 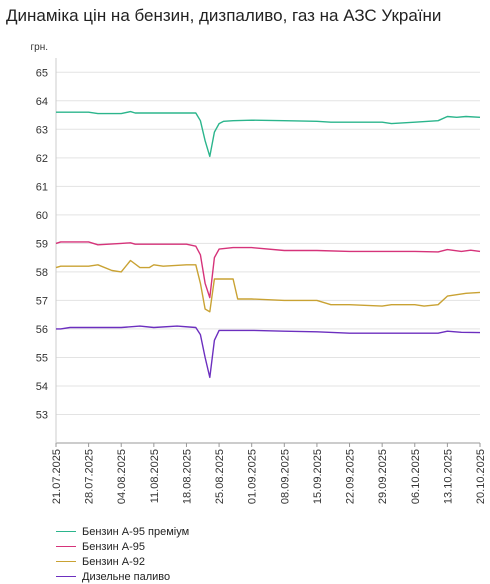 What do you see at coordinates (253, 476) in the screenshot?
I see `x-tick-label: 01.09.2025` at bounding box center [253, 476].